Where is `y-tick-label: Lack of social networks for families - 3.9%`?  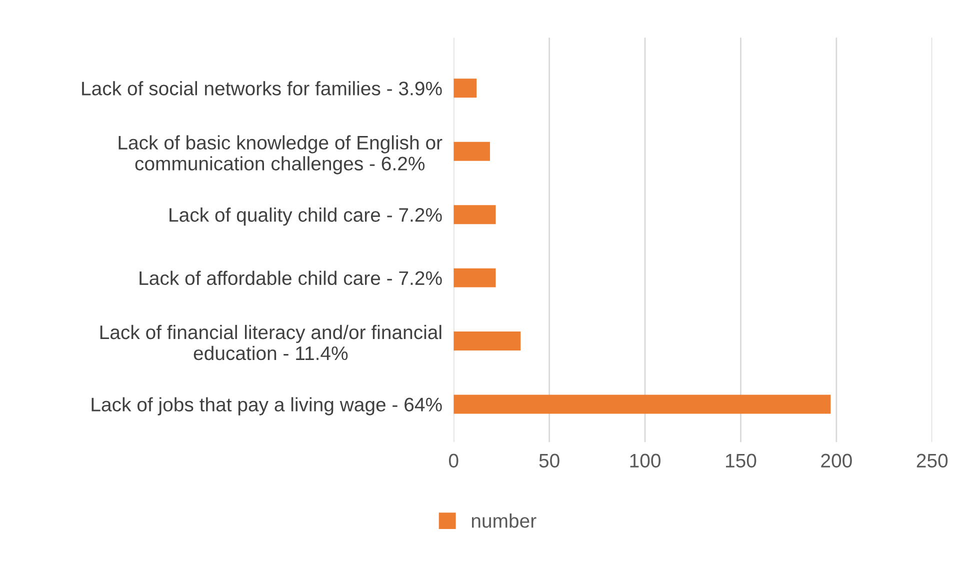
y-tick-label: Lack of social networks for families - 3.9% is located at coordinates (262, 88).